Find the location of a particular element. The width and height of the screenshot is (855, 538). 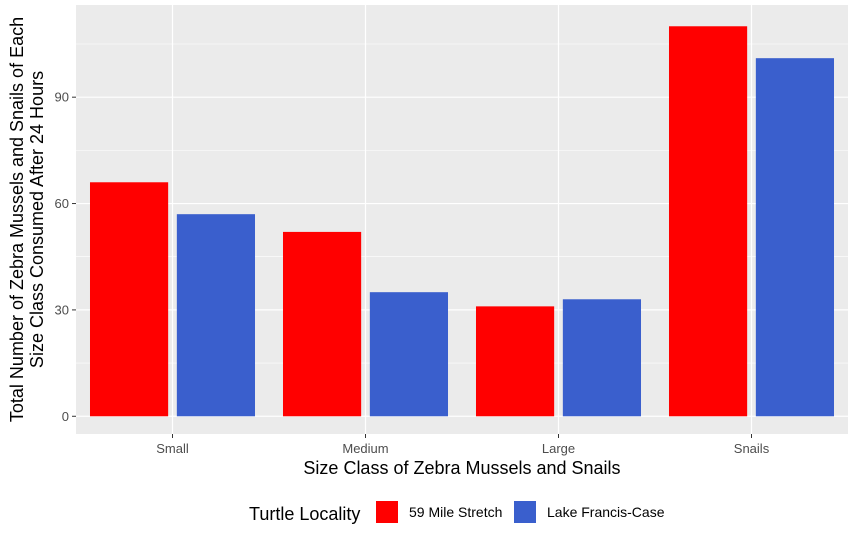

x-tick-label-small: Small is located at coordinates (172, 448).